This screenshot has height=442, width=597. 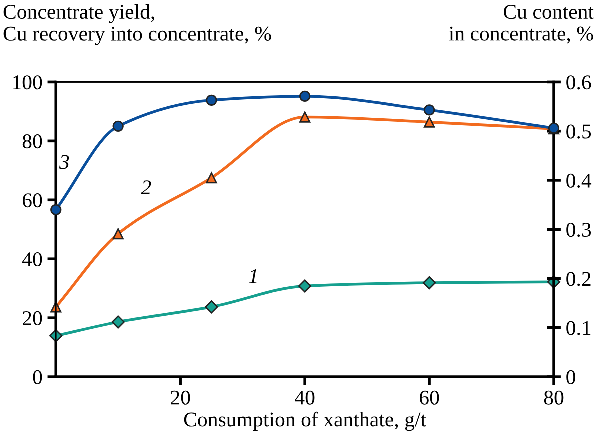 What do you see at coordinates (32, 318) in the screenshot?
I see `y-tick-label: 20` at bounding box center [32, 318].